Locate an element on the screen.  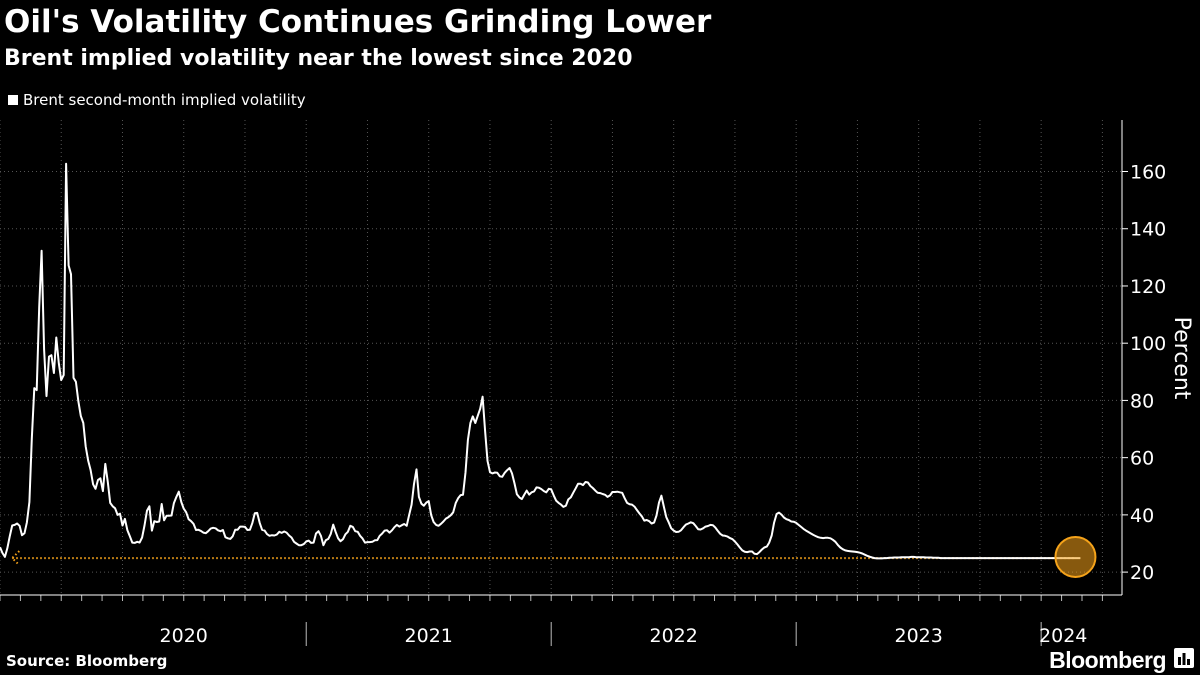
legend-swatch is located at coordinates (13, 100).